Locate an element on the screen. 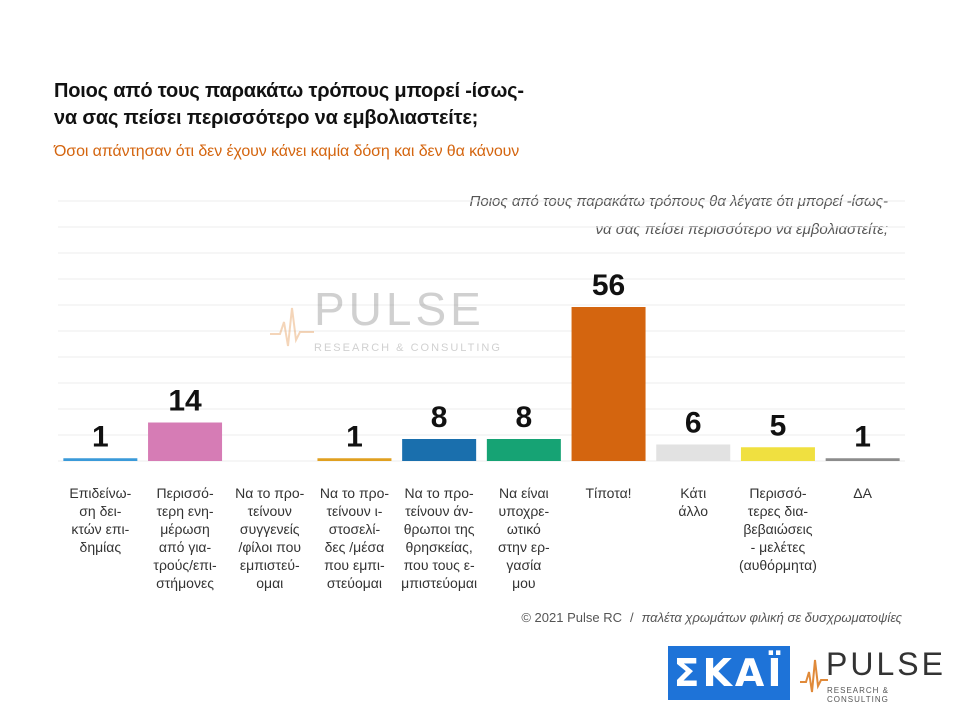 This screenshot has width=960, height=716. pulse-logo: PULSE RESEARCH & CONSULTING is located at coordinates (873, 675).